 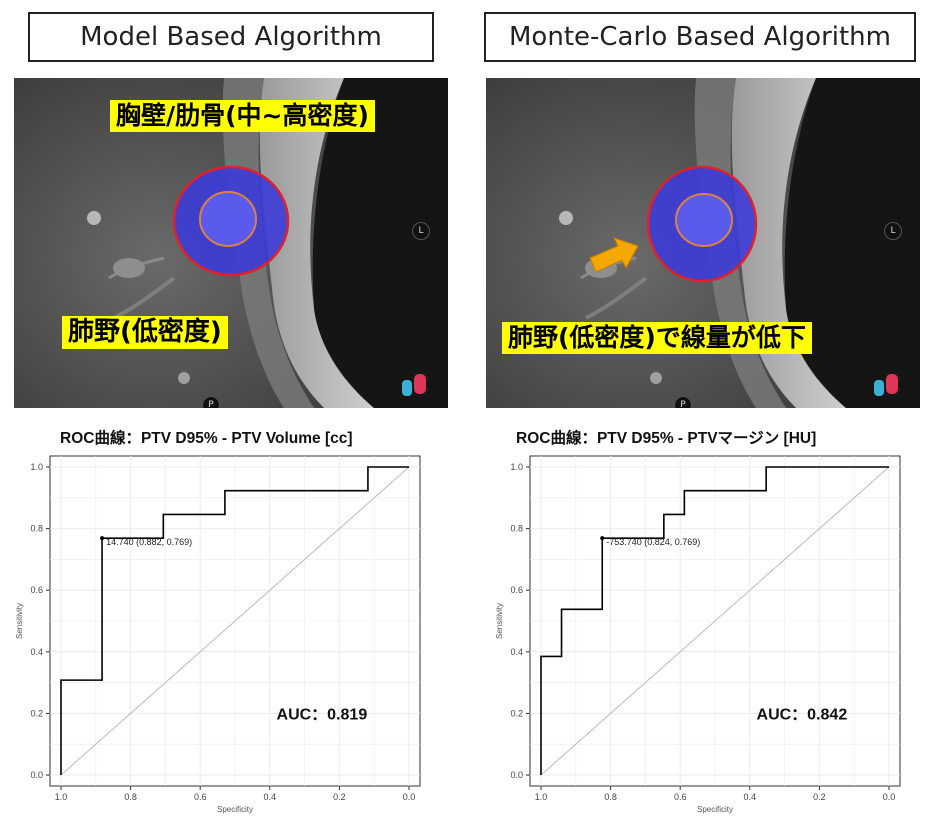 What do you see at coordinates (802, 714) in the screenshot?
I see `auc-annotation: AUC：0.842` at bounding box center [802, 714].